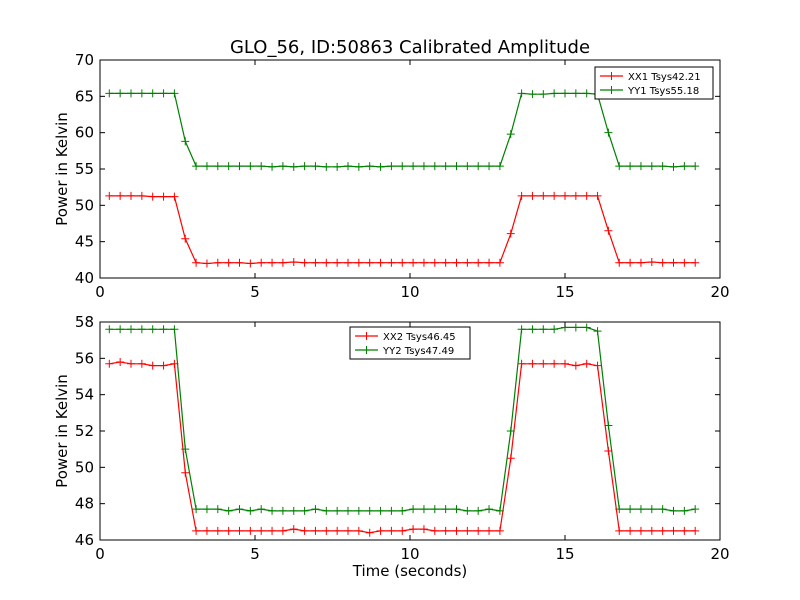  I want to click on legend-label: YY1 Tsys55.18, so click(663, 91).